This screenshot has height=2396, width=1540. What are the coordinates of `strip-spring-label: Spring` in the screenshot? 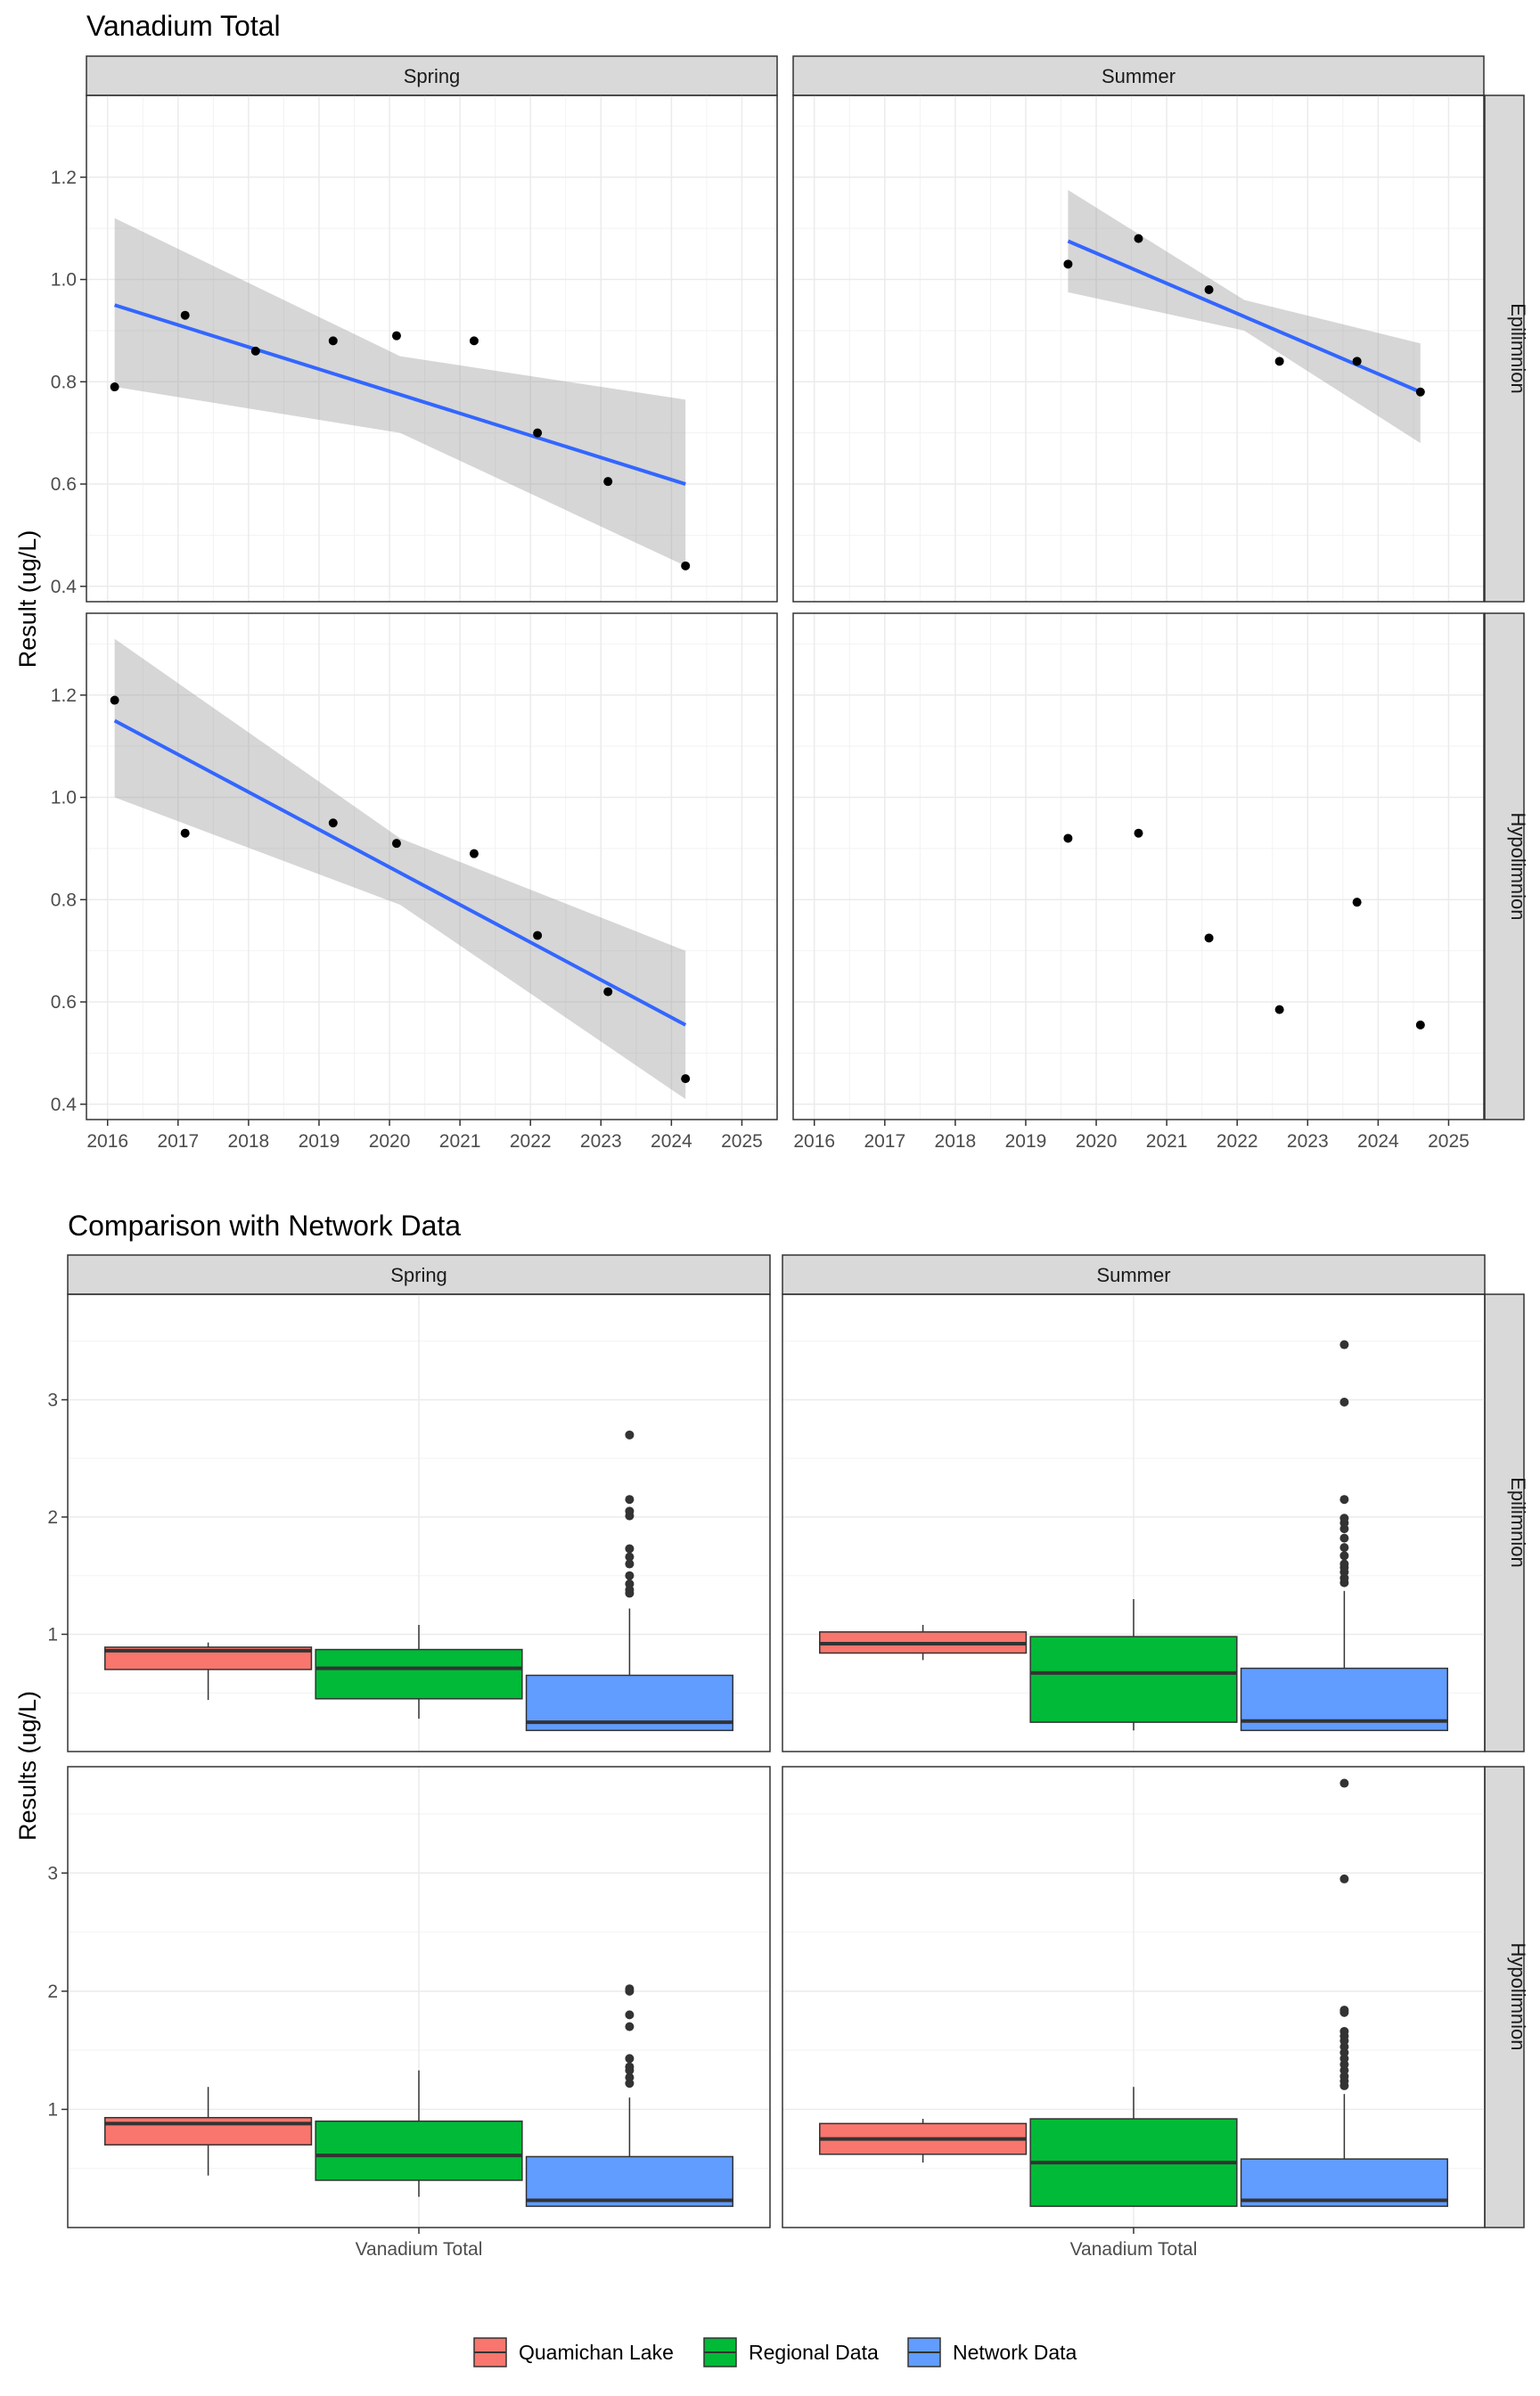 It's located at (418, 1275).